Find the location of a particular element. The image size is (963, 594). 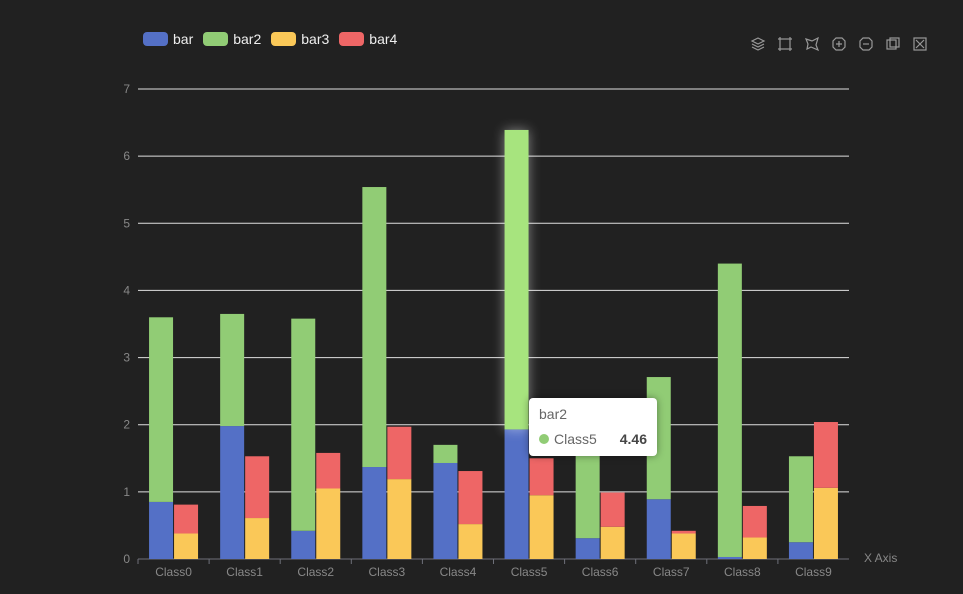

bar-bar4-Class4 is located at coordinates (470, 498).